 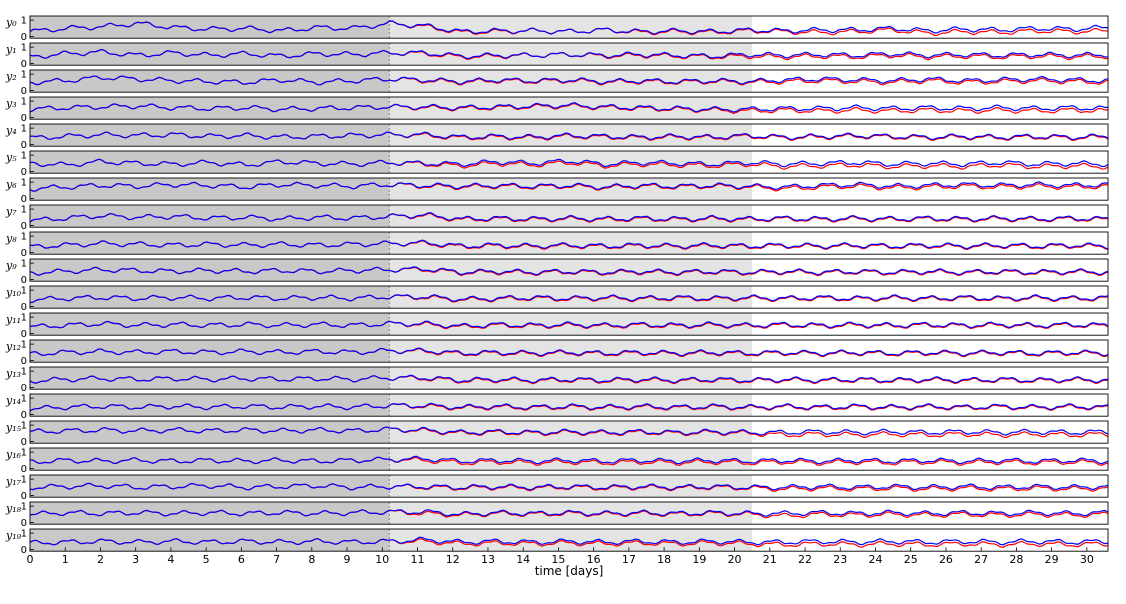 What do you see at coordinates (1052, 559) in the screenshot?
I see `x-tick-label: 29` at bounding box center [1052, 559].